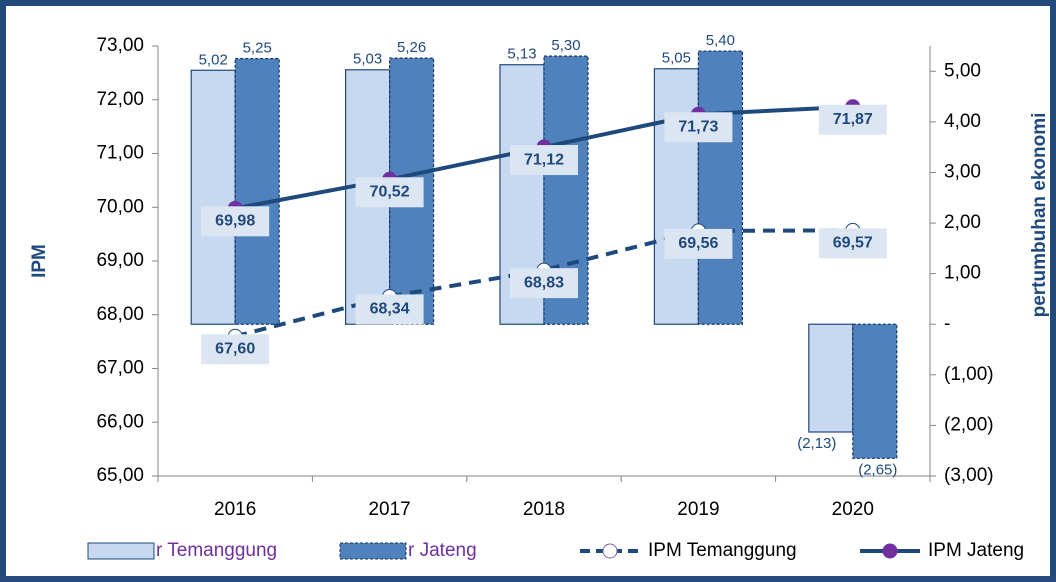  I want to click on line-label: 71,73, so click(698, 126).